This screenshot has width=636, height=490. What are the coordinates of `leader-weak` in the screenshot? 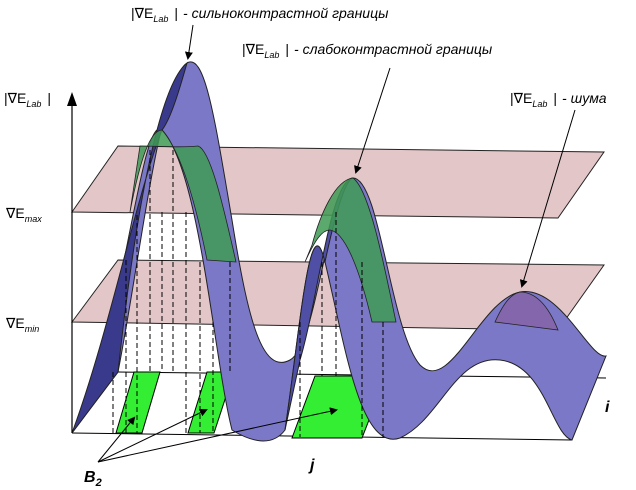 It's located at (372, 120).